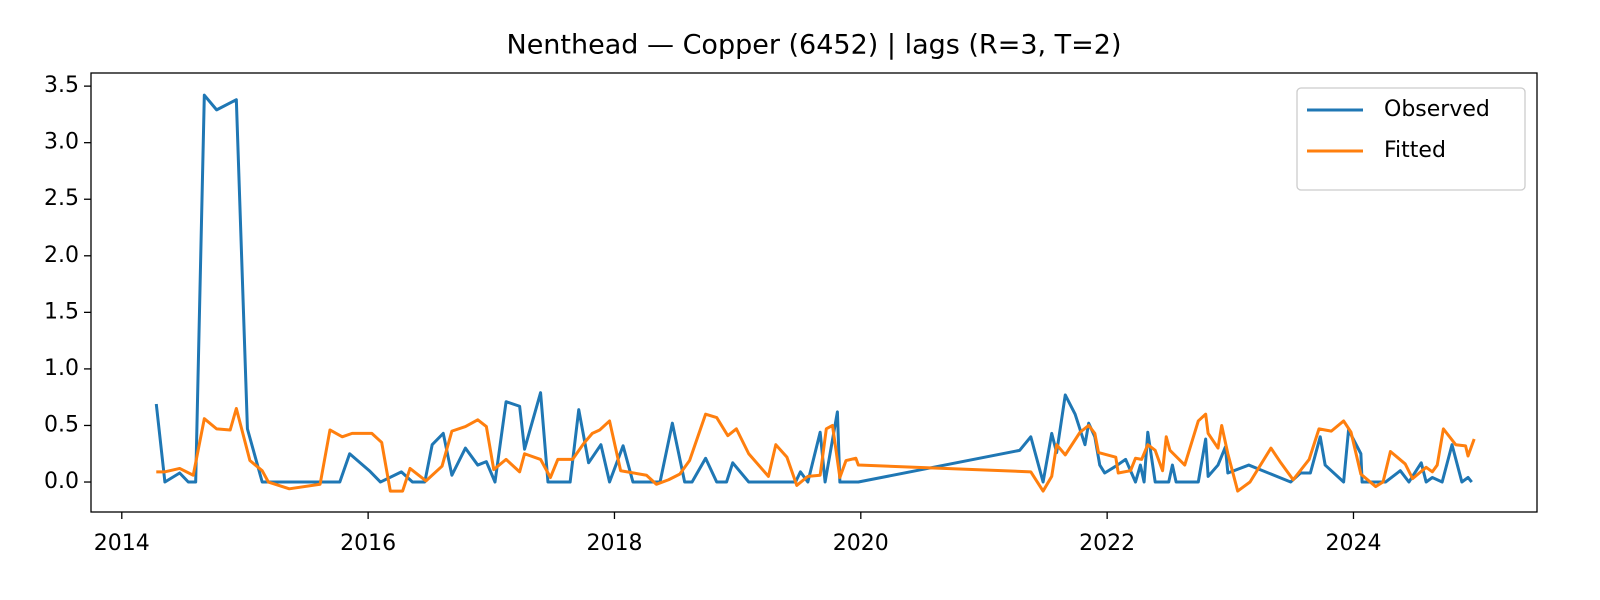  Describe the element at coordinates (61, 198) in the screenshot. I see `y-tick-label: 2.5` at that location.